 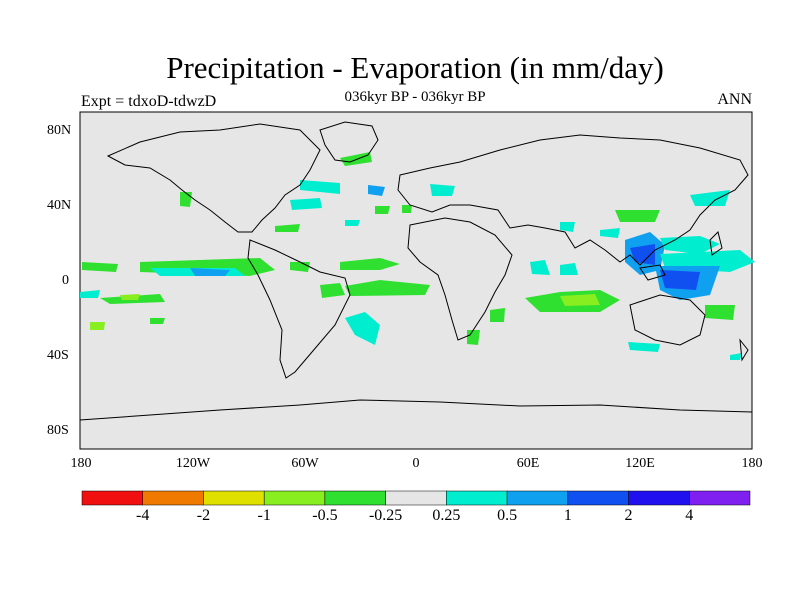 I want to click on colorbar-label: 0.25, so click(x=446, y=515).